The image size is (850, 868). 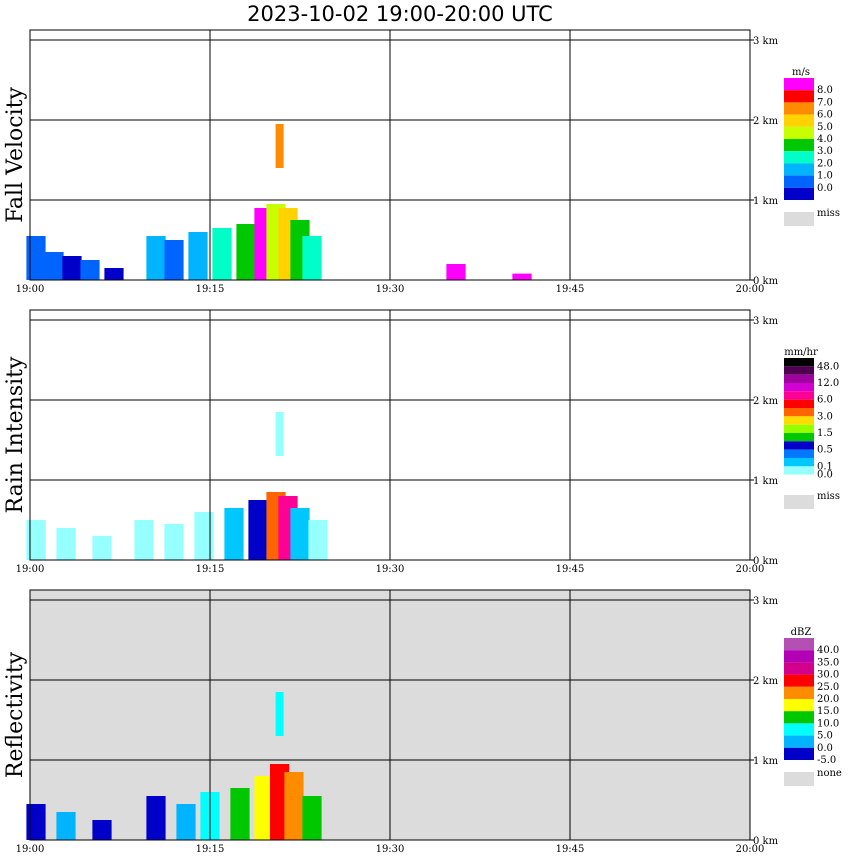 What do you see at coordinates (825, 400) in the screenshot?
I see `rain-intensity-legend-label-4: 6.0` at bounding box center [825, 400].